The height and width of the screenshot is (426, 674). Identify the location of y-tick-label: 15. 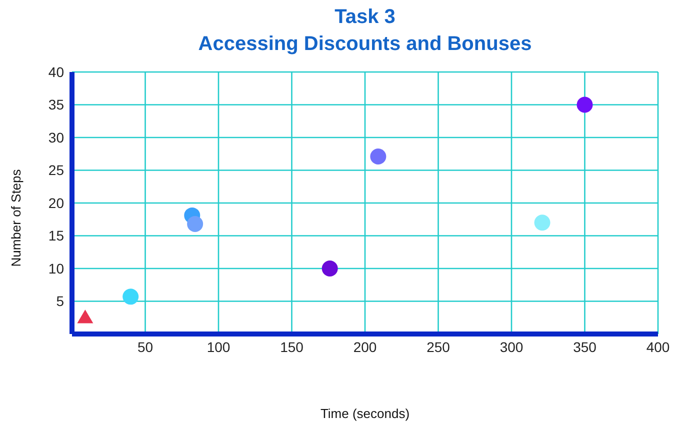
(56, 236).